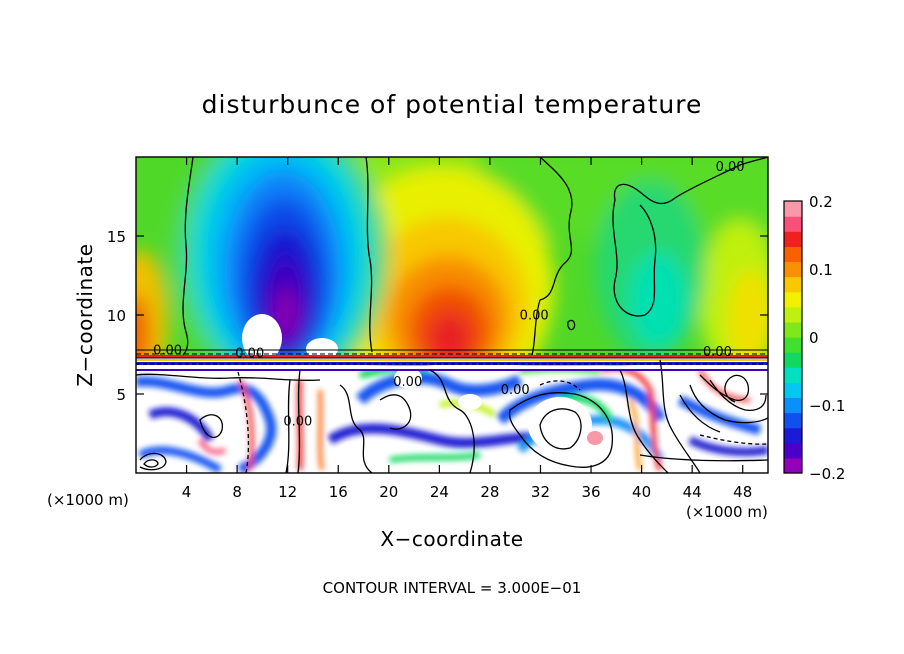  What do you see at coordinates (287, 492) in the screenshot?
I see `x-tick-label-2: 12` at bounding box center [287, 492].